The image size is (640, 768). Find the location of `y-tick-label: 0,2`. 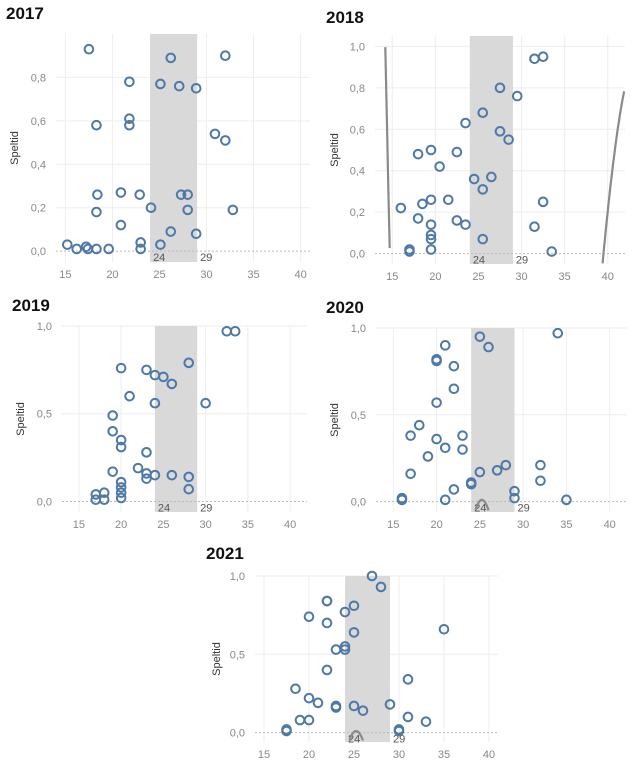

y-tick-label: 0,2 is located at coordinates (357, 213).